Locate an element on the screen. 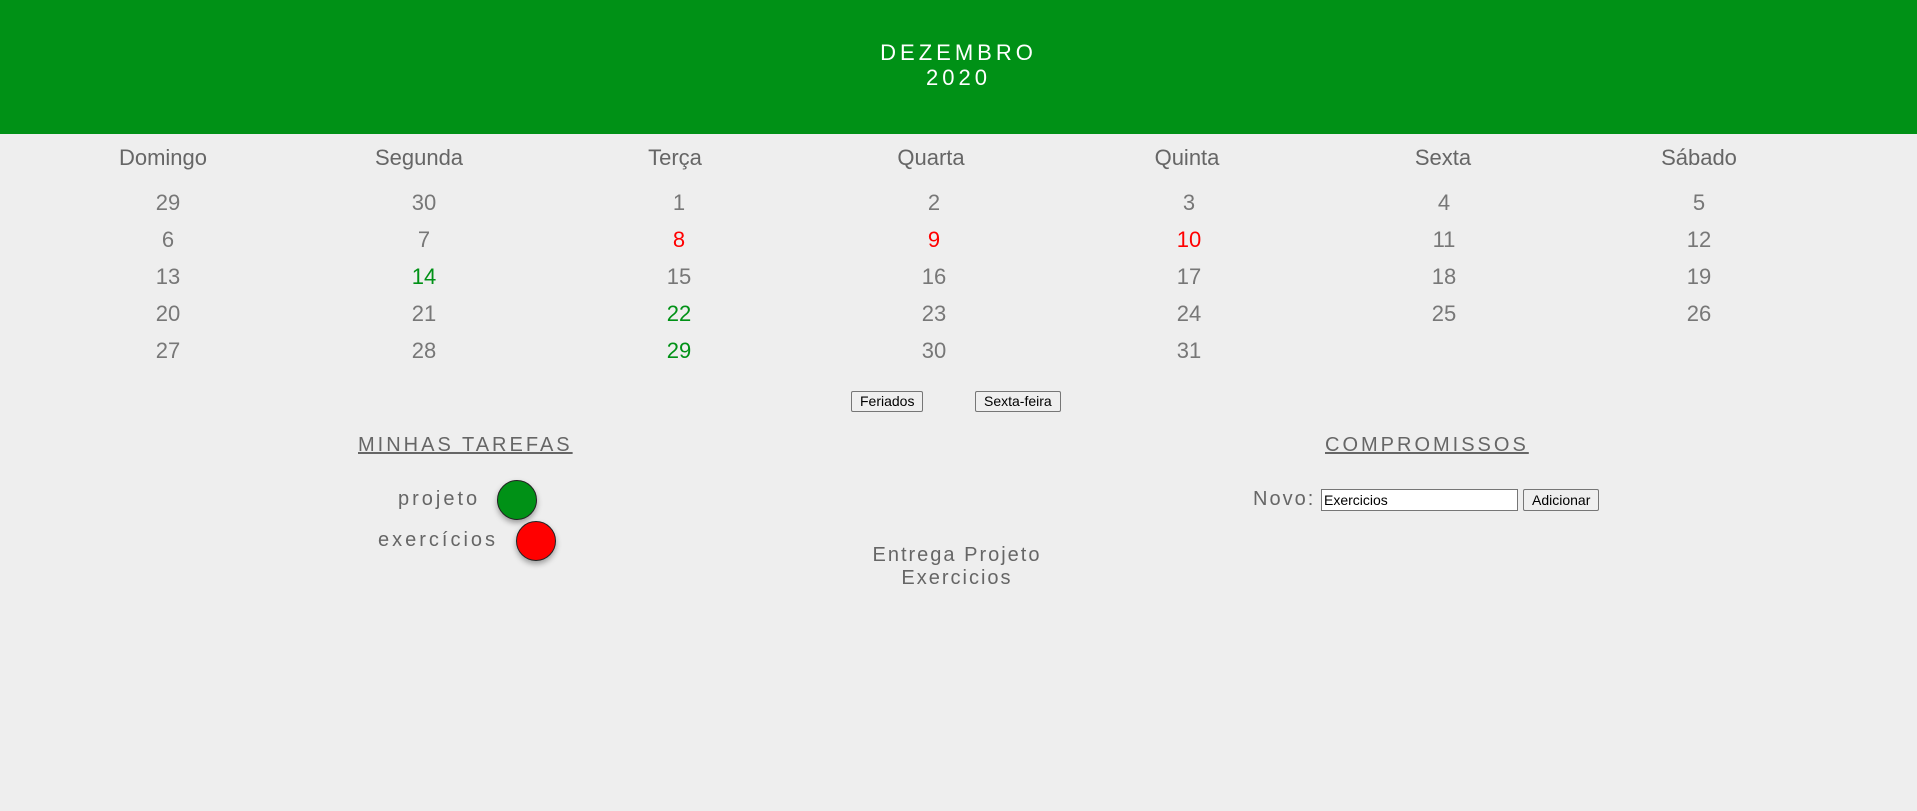 The image size is (1917, 811). day-cell: 5 is located at coordinates (1699, 202).